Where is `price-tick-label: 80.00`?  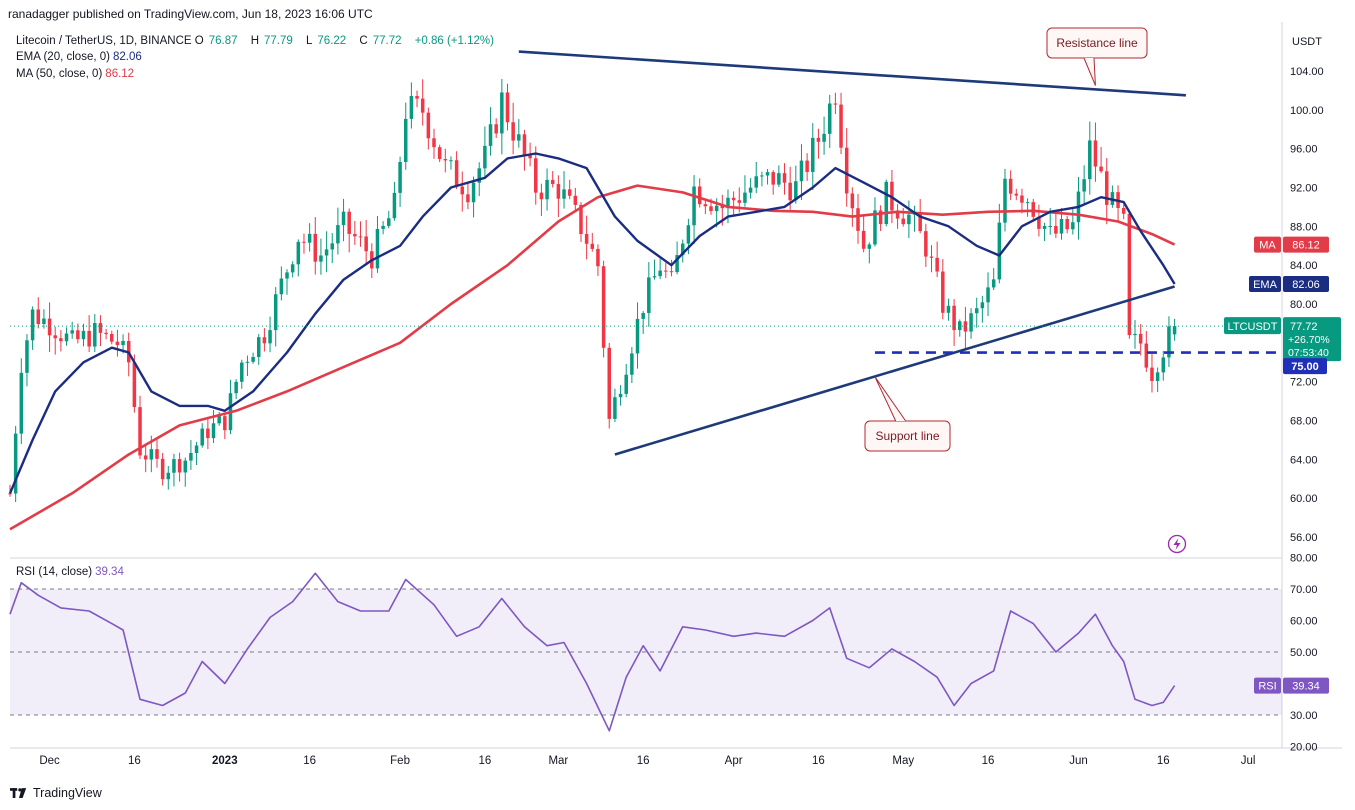
price-tick-label: 80.00 is located at coordinates (1304, 305).